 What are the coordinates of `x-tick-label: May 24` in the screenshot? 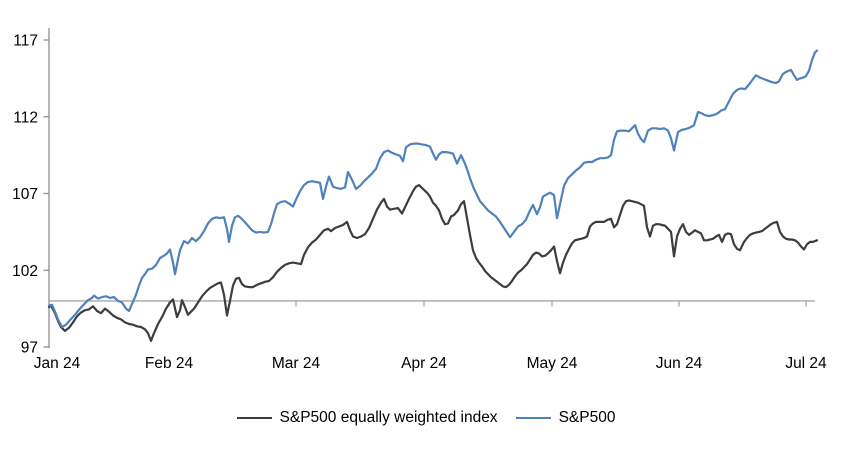 It's located at (552, 363).